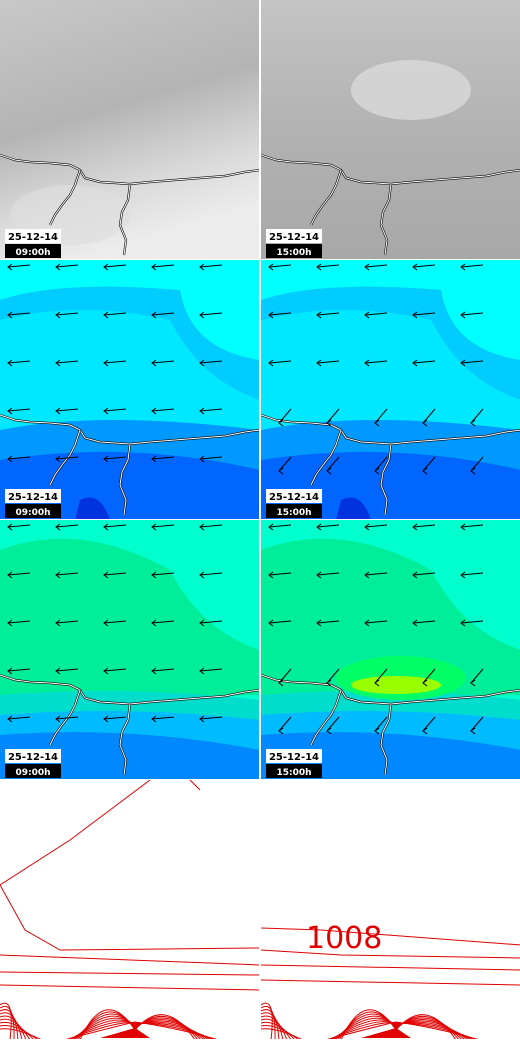 This screenshot has width=520, height=1040. I want to click on satellite-image, so click(390, 129).